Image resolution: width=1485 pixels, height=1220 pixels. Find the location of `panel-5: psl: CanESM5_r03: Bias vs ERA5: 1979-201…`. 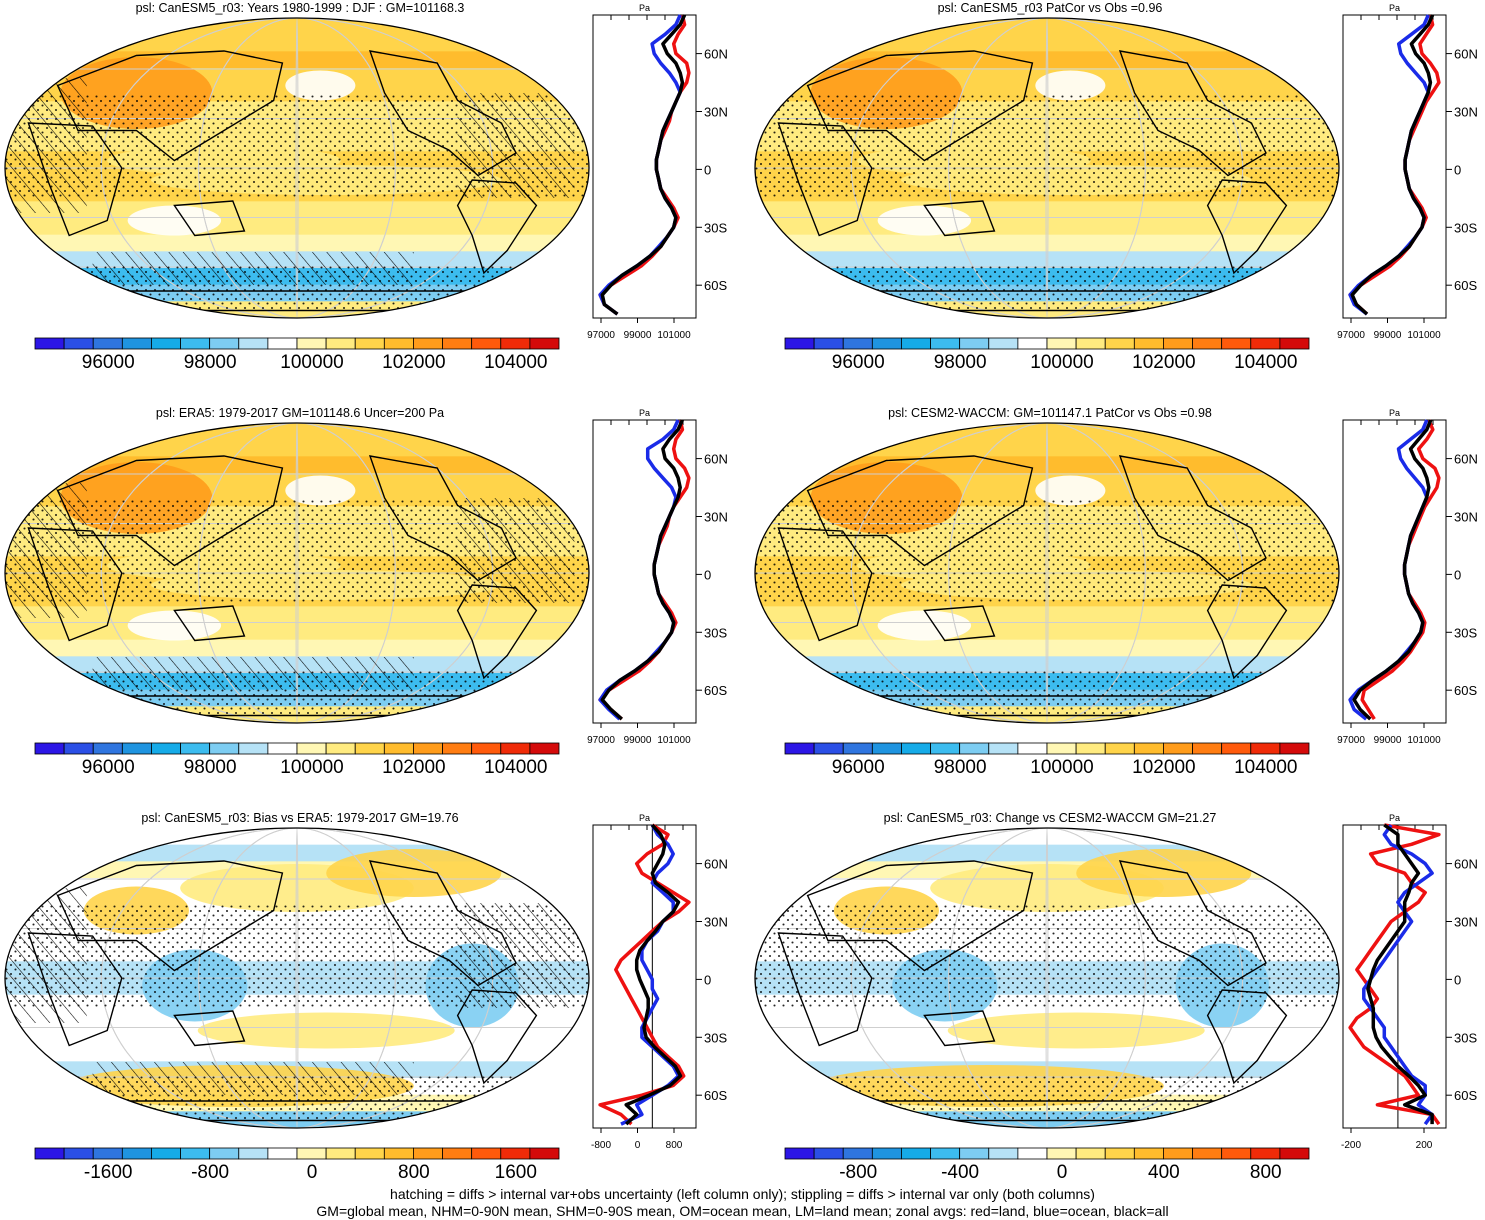

panel-5: psl: CanESM5_r03: Bias vs ERA5: 1979-201… is located at coordinates (366, 997).